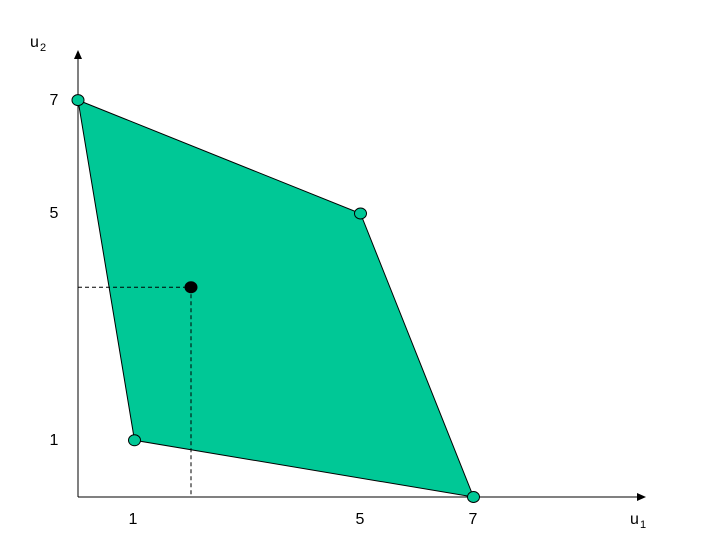 The image size is (720, 540). What do you see at coordinates (34, 42) in the screenshot?
I see `y-axis-label-base: u` at bounding box center [34, 42].